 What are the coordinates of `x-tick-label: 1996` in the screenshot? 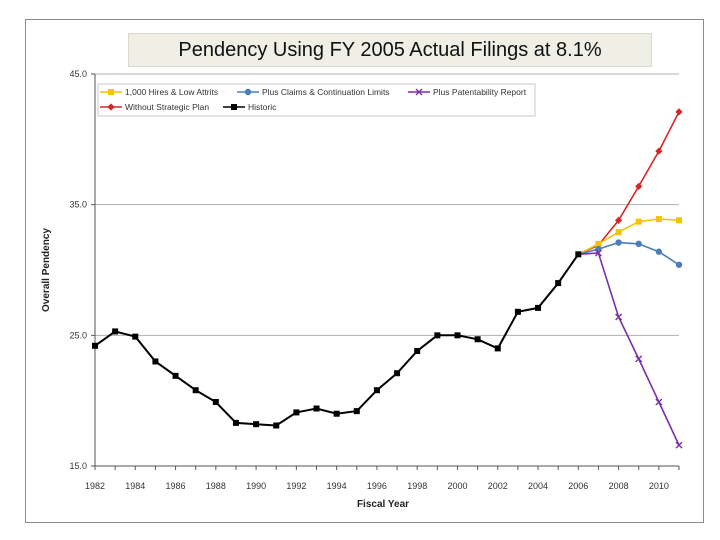 It's located at (377, 486).